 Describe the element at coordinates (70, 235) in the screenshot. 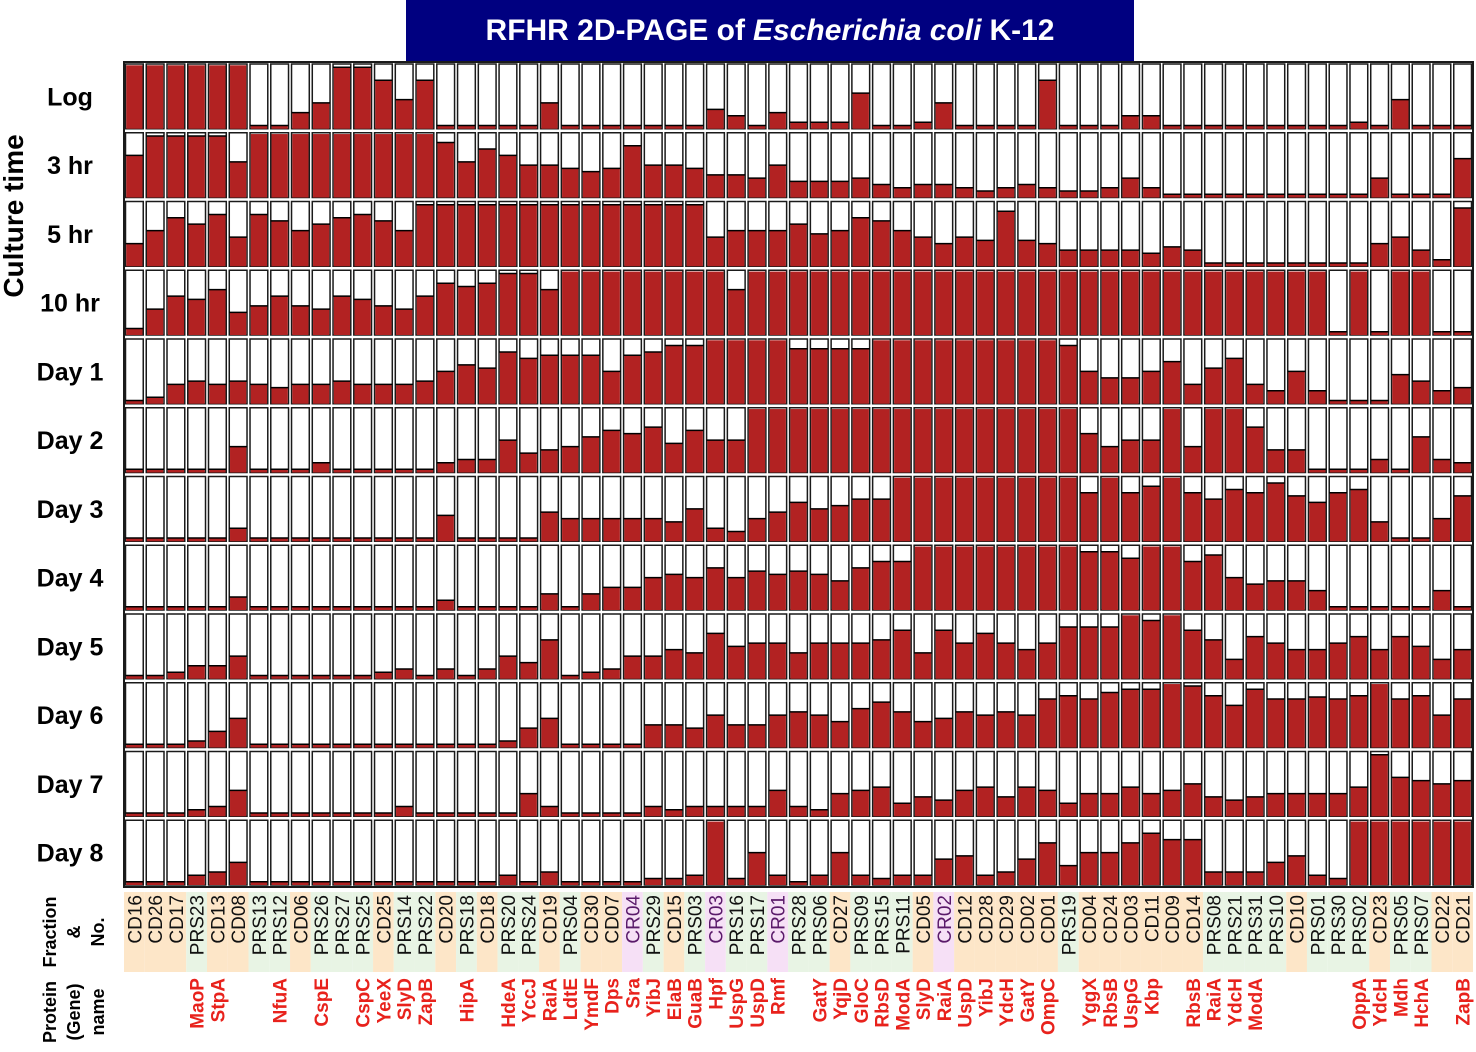

I see `row-label: 5 hr` at that location.